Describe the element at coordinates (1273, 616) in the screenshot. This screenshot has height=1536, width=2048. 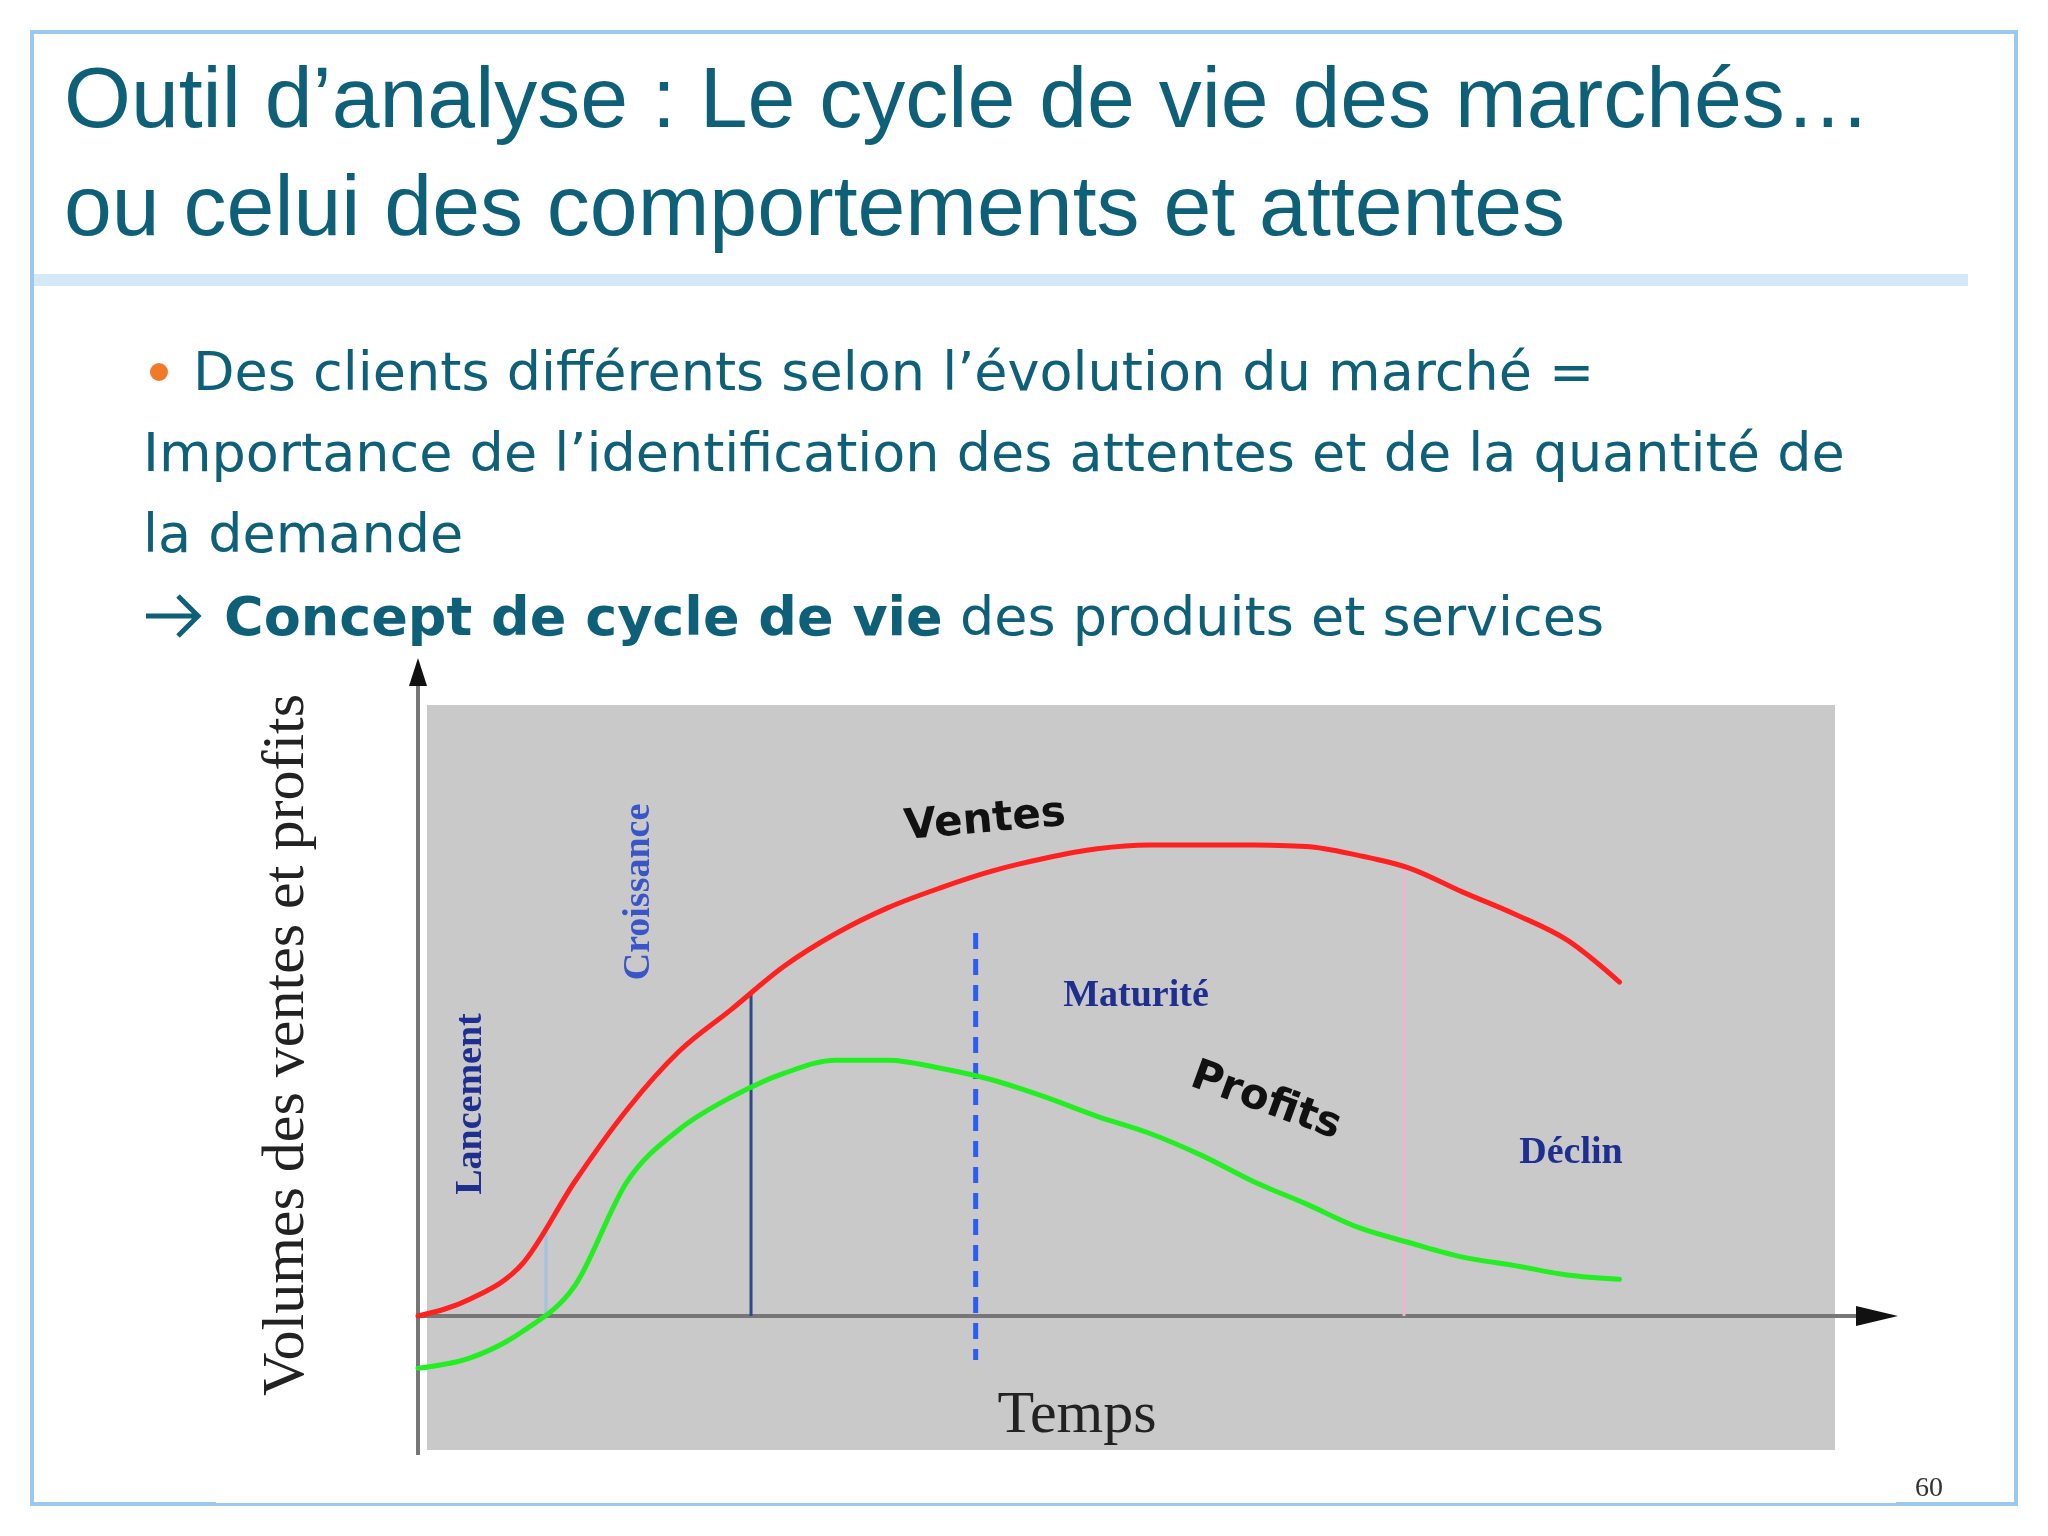
I see `text: des produits et services` at that location.